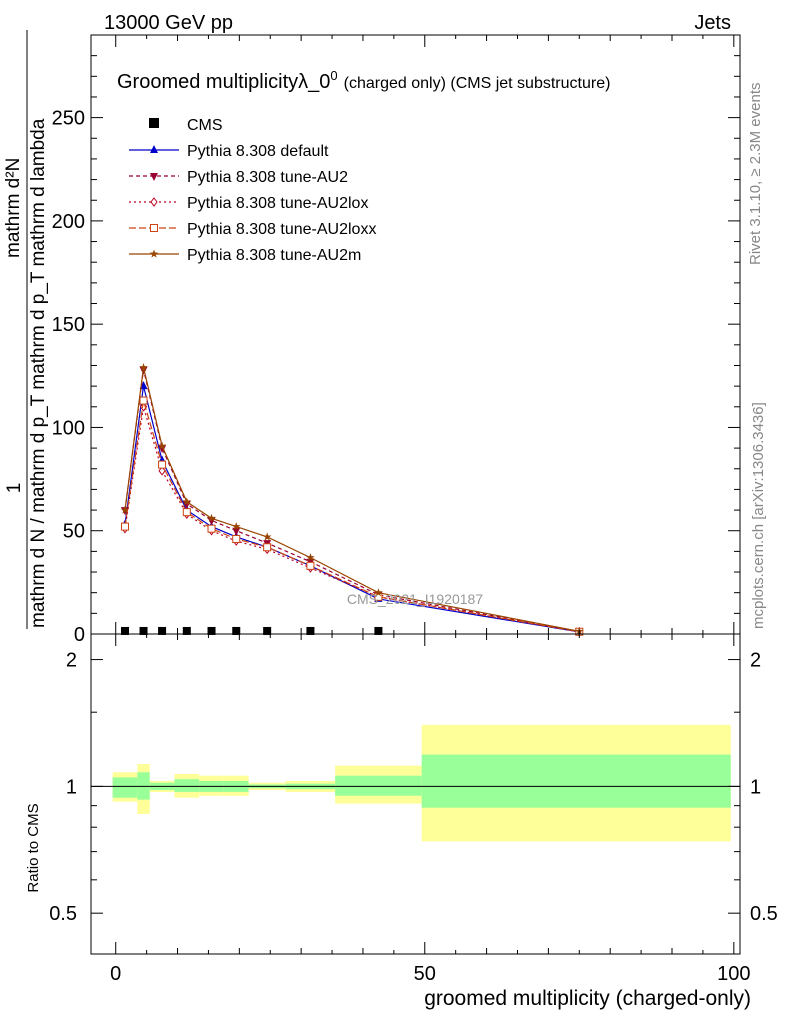 The width and height of the screenshot is (786, 1024). What do you see at coordinates (154, 123) in the screenshot?
I see `legend-cms-marker` at bounding box center [154, 123].